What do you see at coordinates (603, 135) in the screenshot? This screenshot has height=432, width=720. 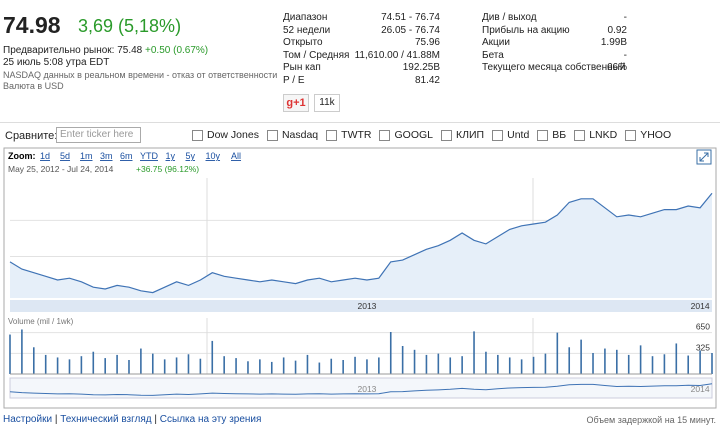 I see `compare-item: LNKD` at bounding box center [603, 135].